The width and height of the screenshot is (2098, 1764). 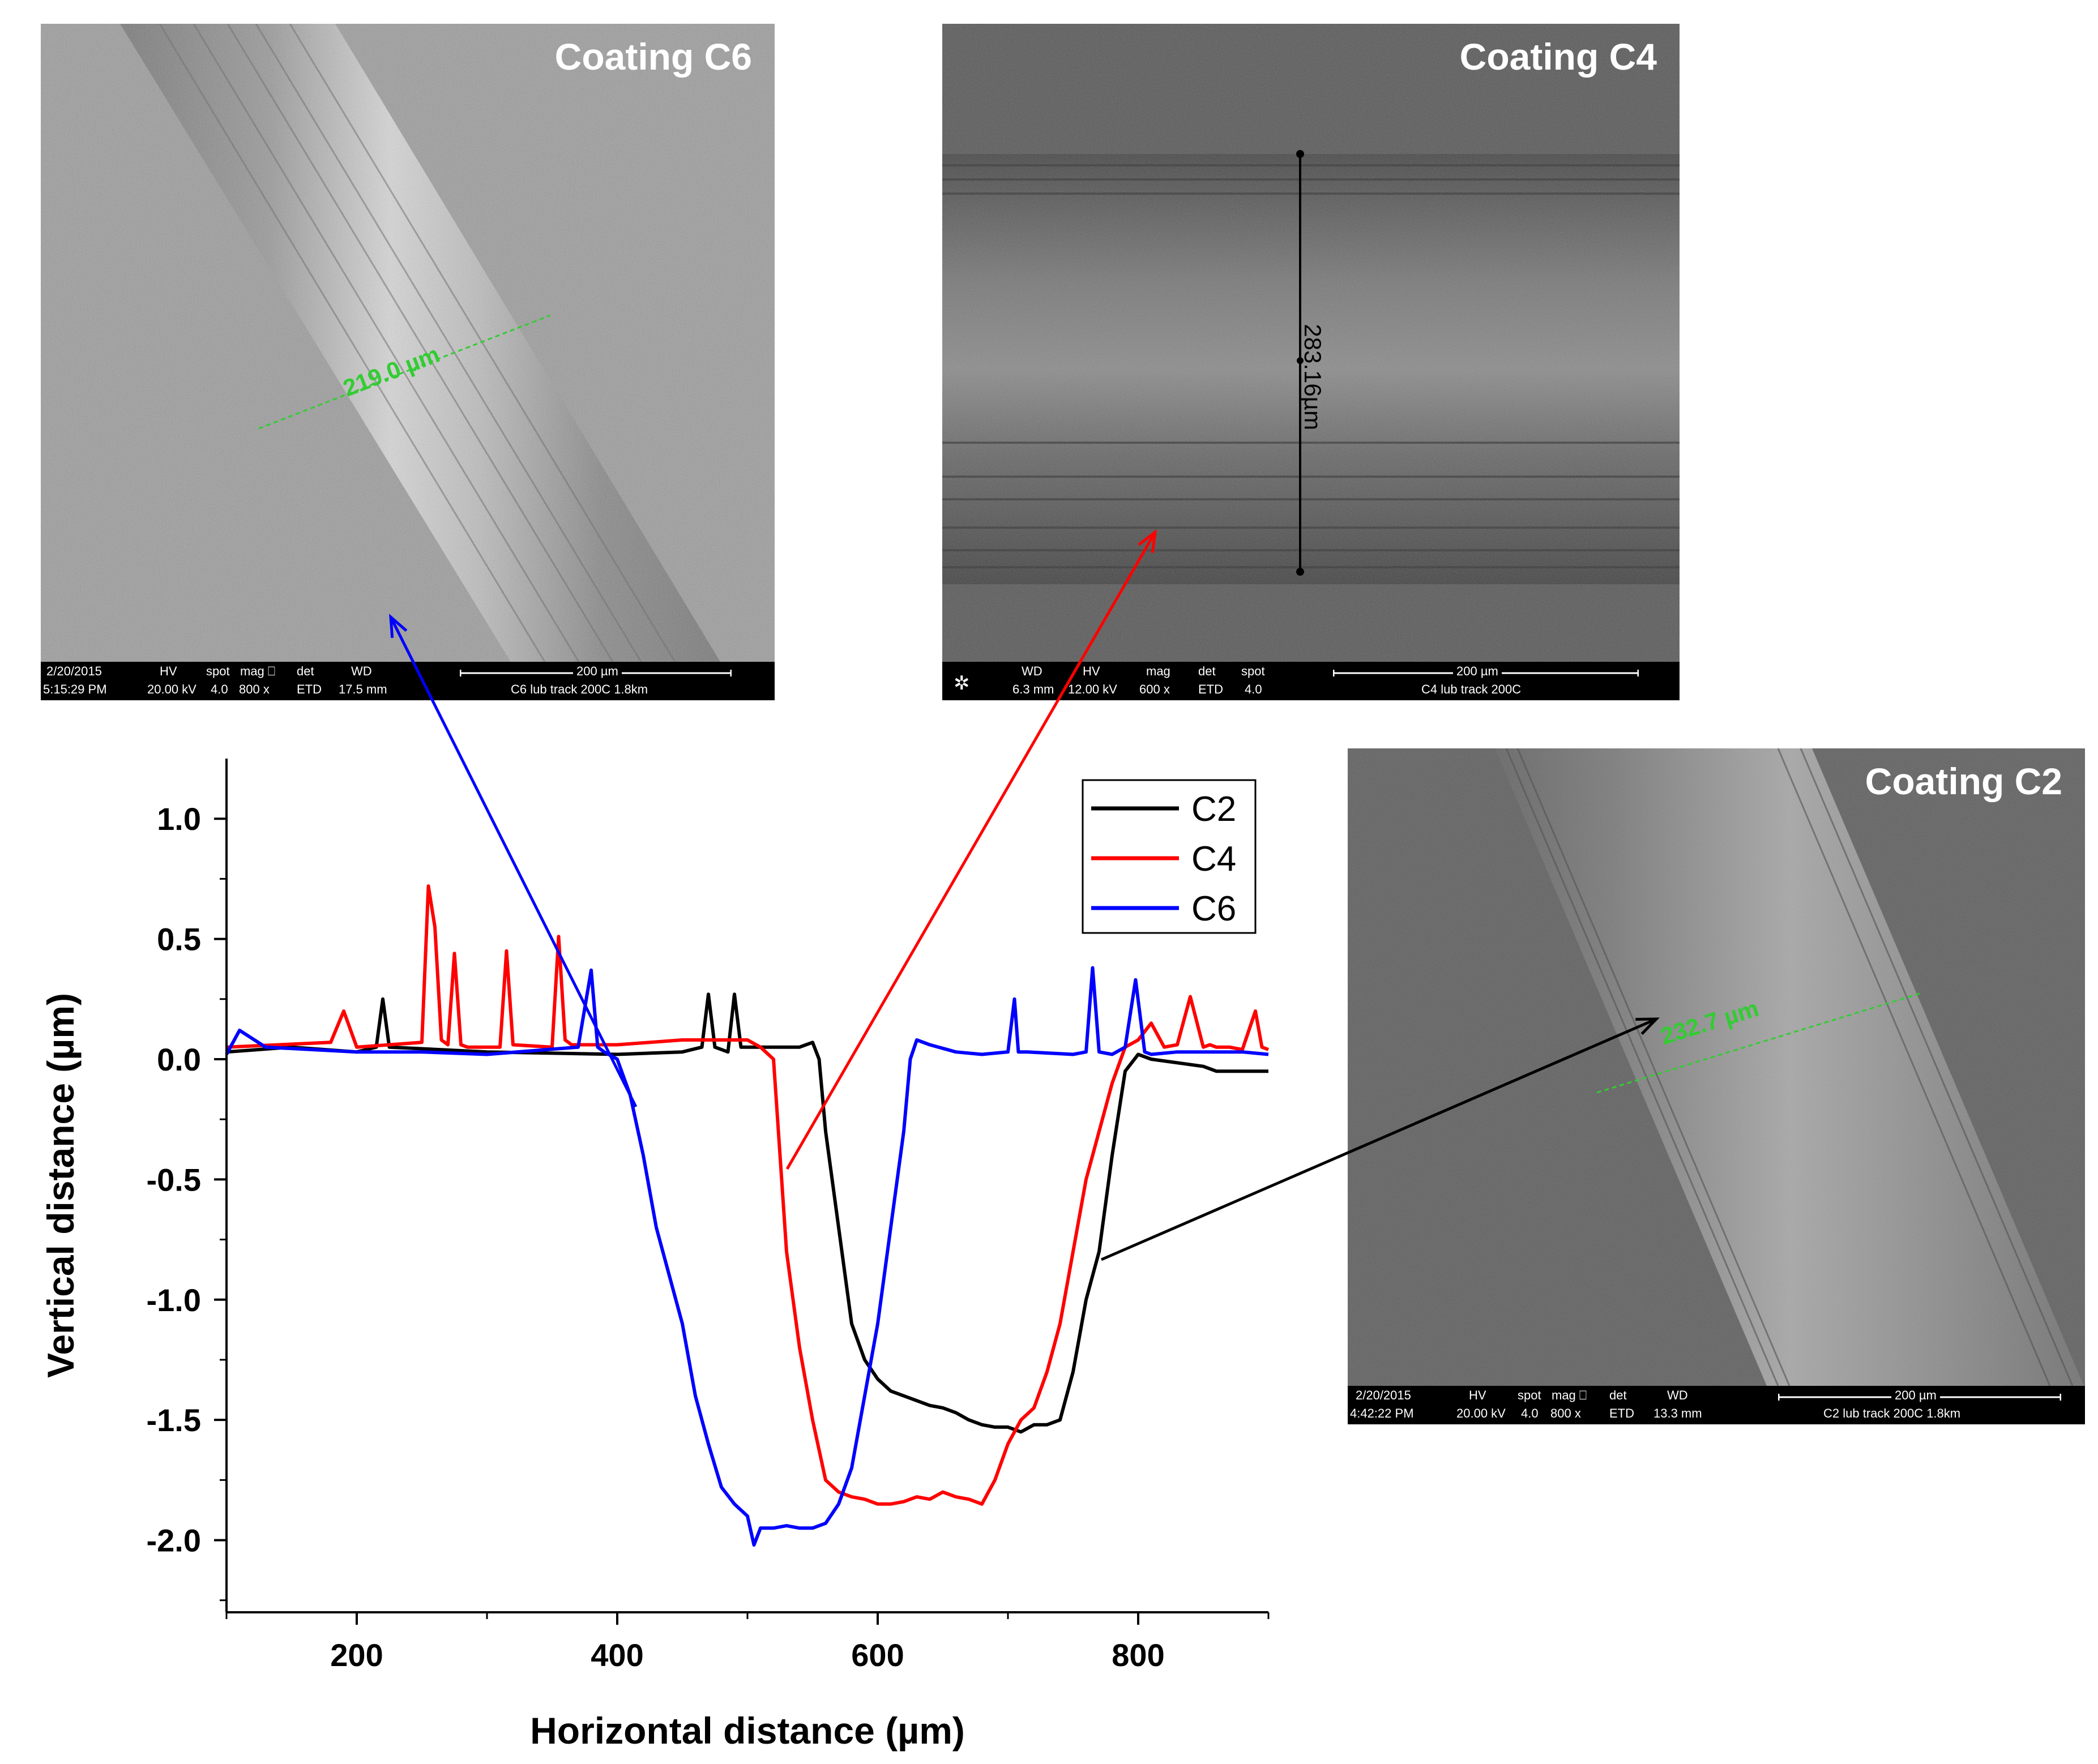 I want to click on arrow-c6-head, so click(x=398, y=626).